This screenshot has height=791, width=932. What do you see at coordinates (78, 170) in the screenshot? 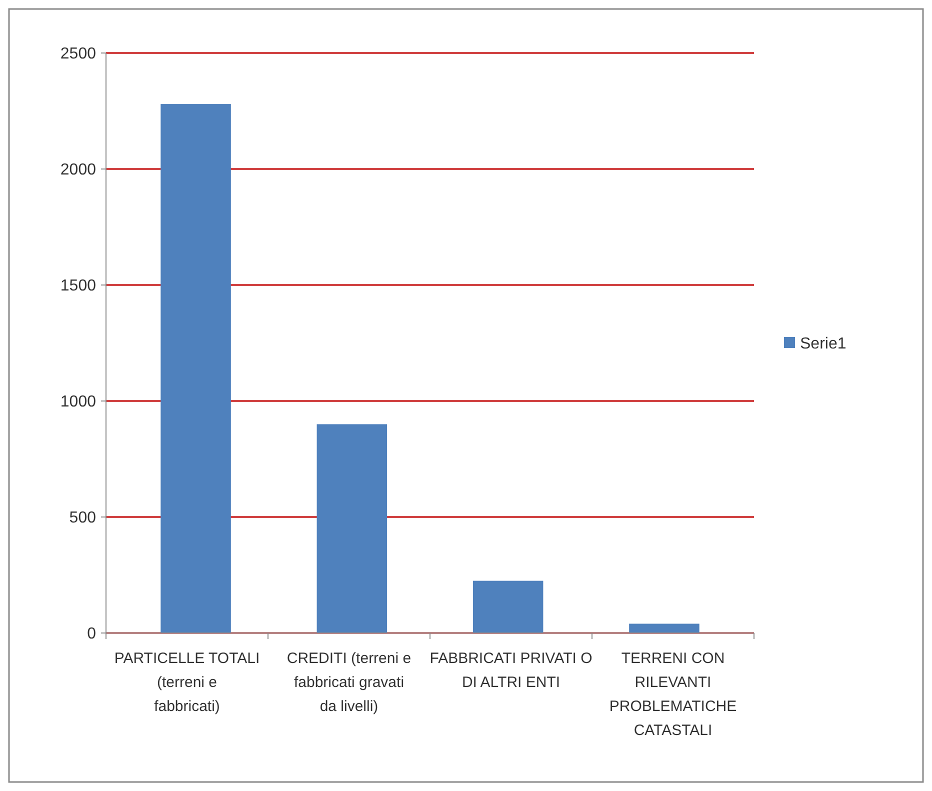
I see `y-tick-label: 2000` at bounding box center [78, 170].